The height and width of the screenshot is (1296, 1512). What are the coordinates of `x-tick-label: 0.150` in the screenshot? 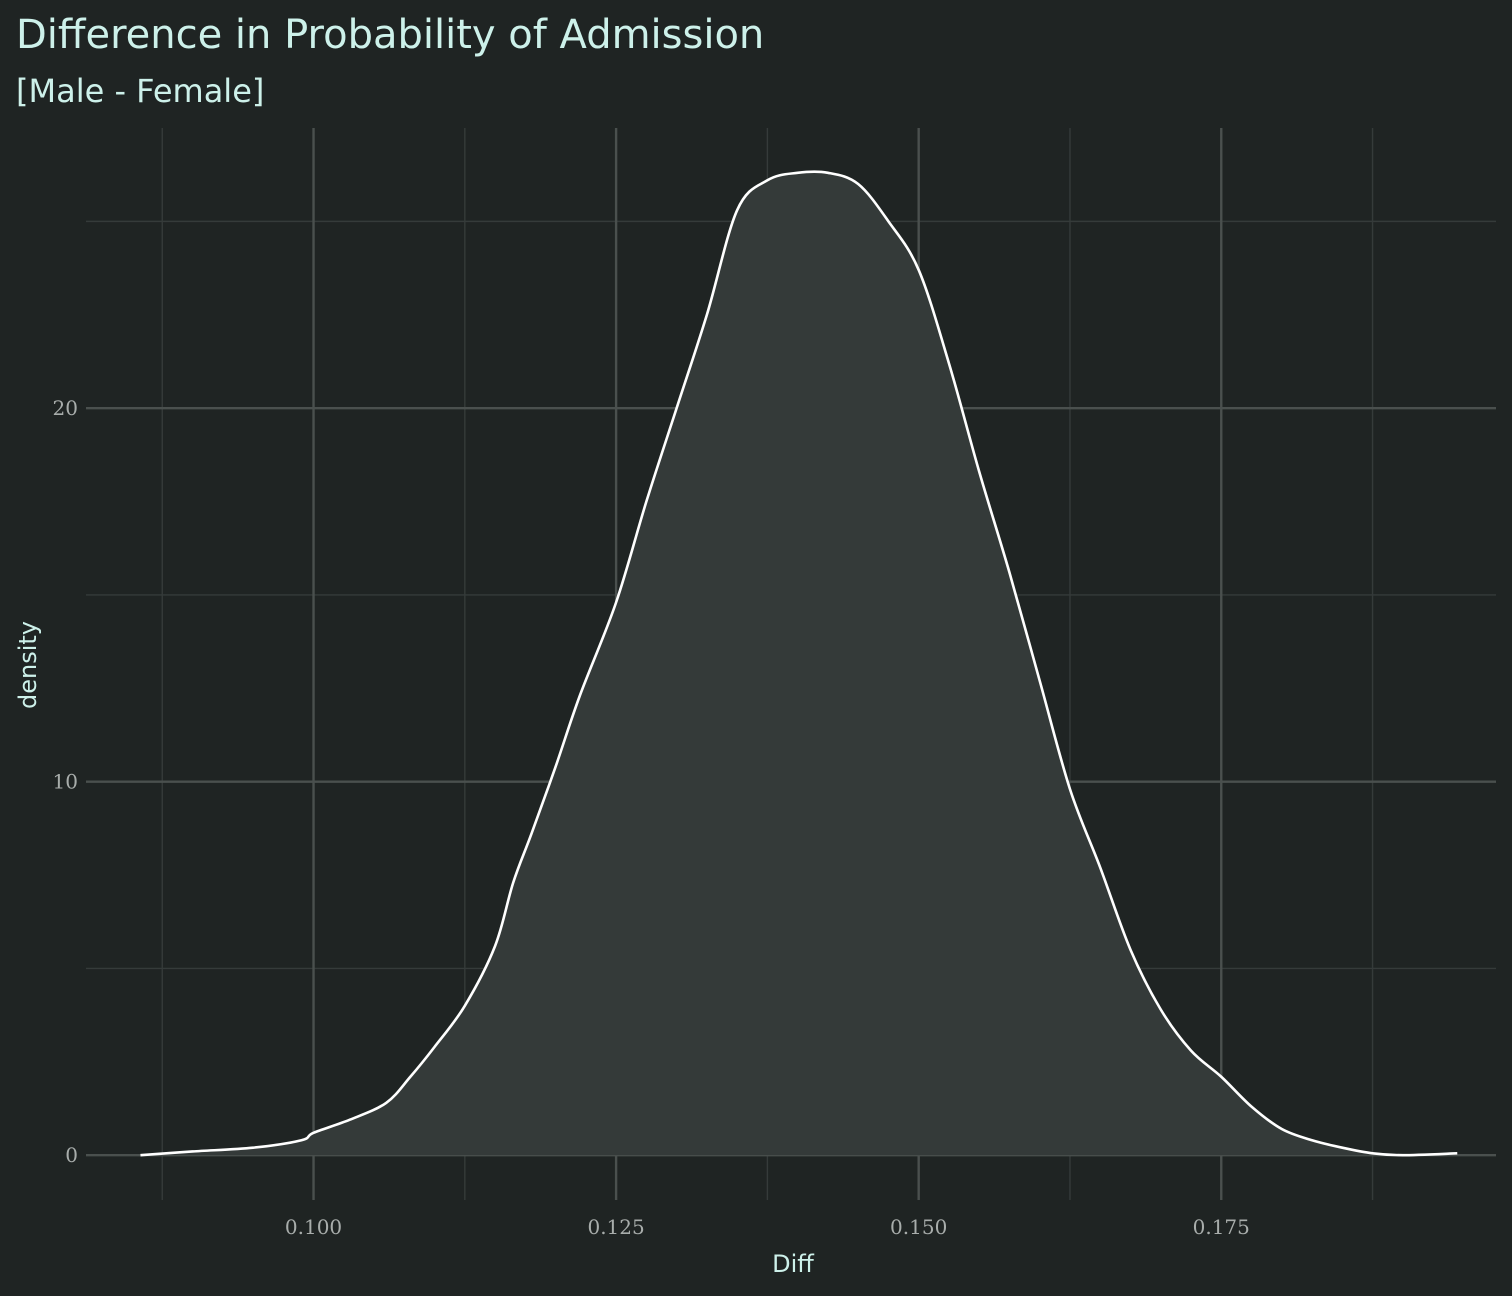 It's located at (918, 1227).